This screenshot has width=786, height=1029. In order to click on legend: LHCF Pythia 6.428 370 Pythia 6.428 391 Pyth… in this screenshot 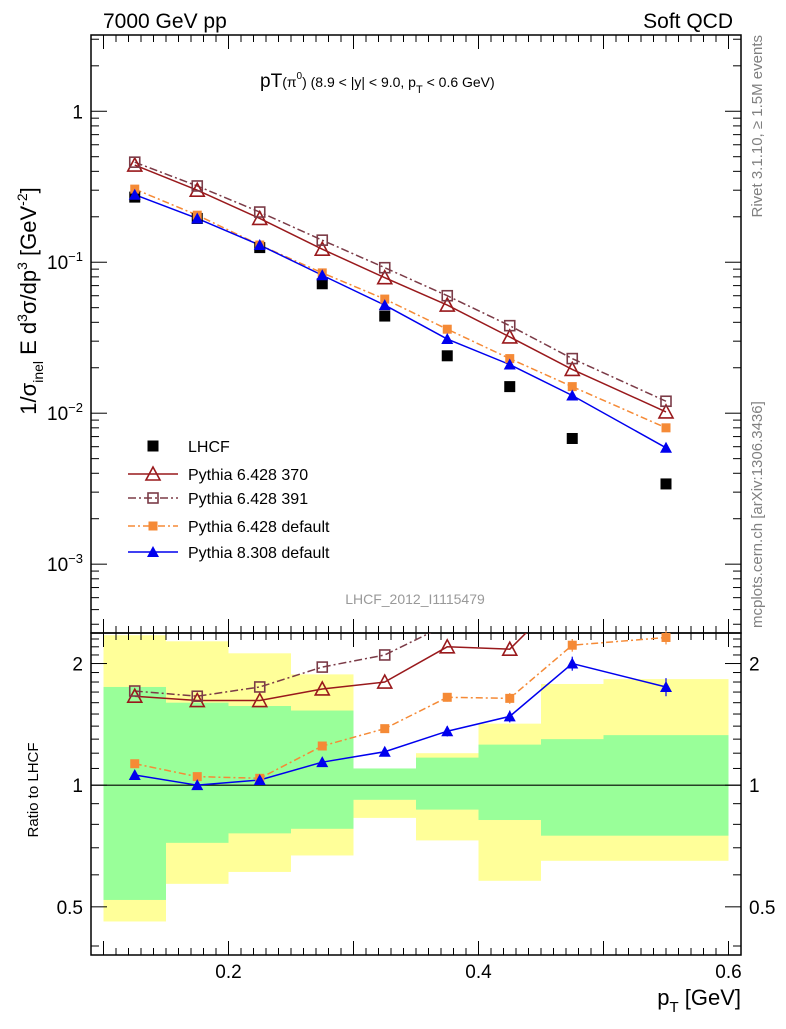, I will do `click(229, 500)`.